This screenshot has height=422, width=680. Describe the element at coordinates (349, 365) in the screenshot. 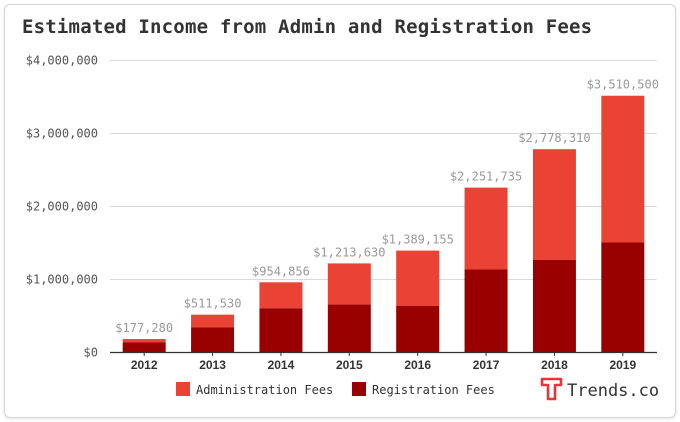

I see `x-tick-label: 2015` at that location.